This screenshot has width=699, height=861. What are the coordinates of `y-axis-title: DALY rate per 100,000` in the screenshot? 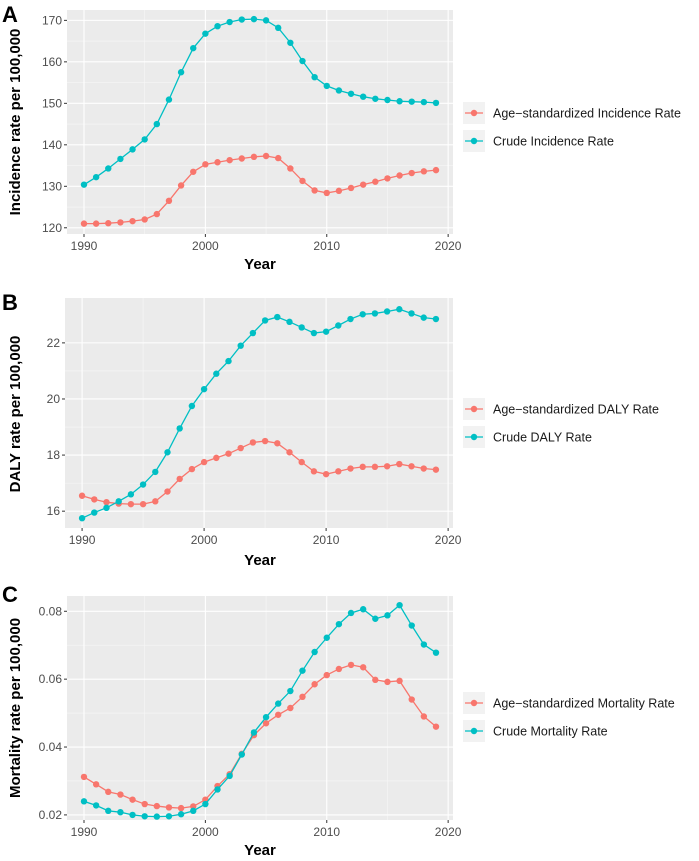 It's located at (15, 414).